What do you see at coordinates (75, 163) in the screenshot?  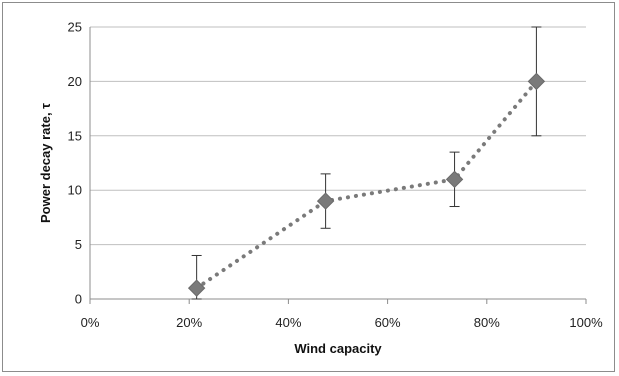 I see `y-tick-labels: 0 5 10 15 20 25` at bounding box center [75, 163].